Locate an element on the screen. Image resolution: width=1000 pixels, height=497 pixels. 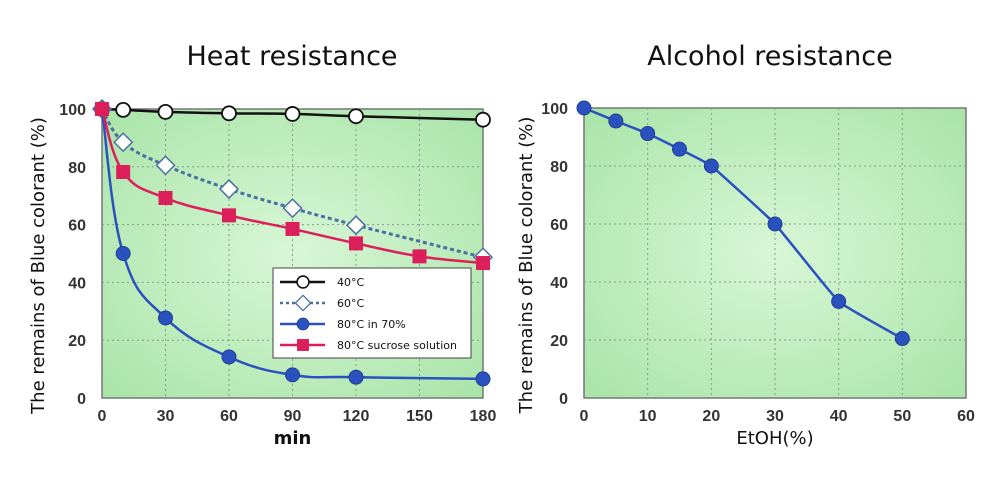
legend-marker-open-circle is located at coordinates (303, 282).